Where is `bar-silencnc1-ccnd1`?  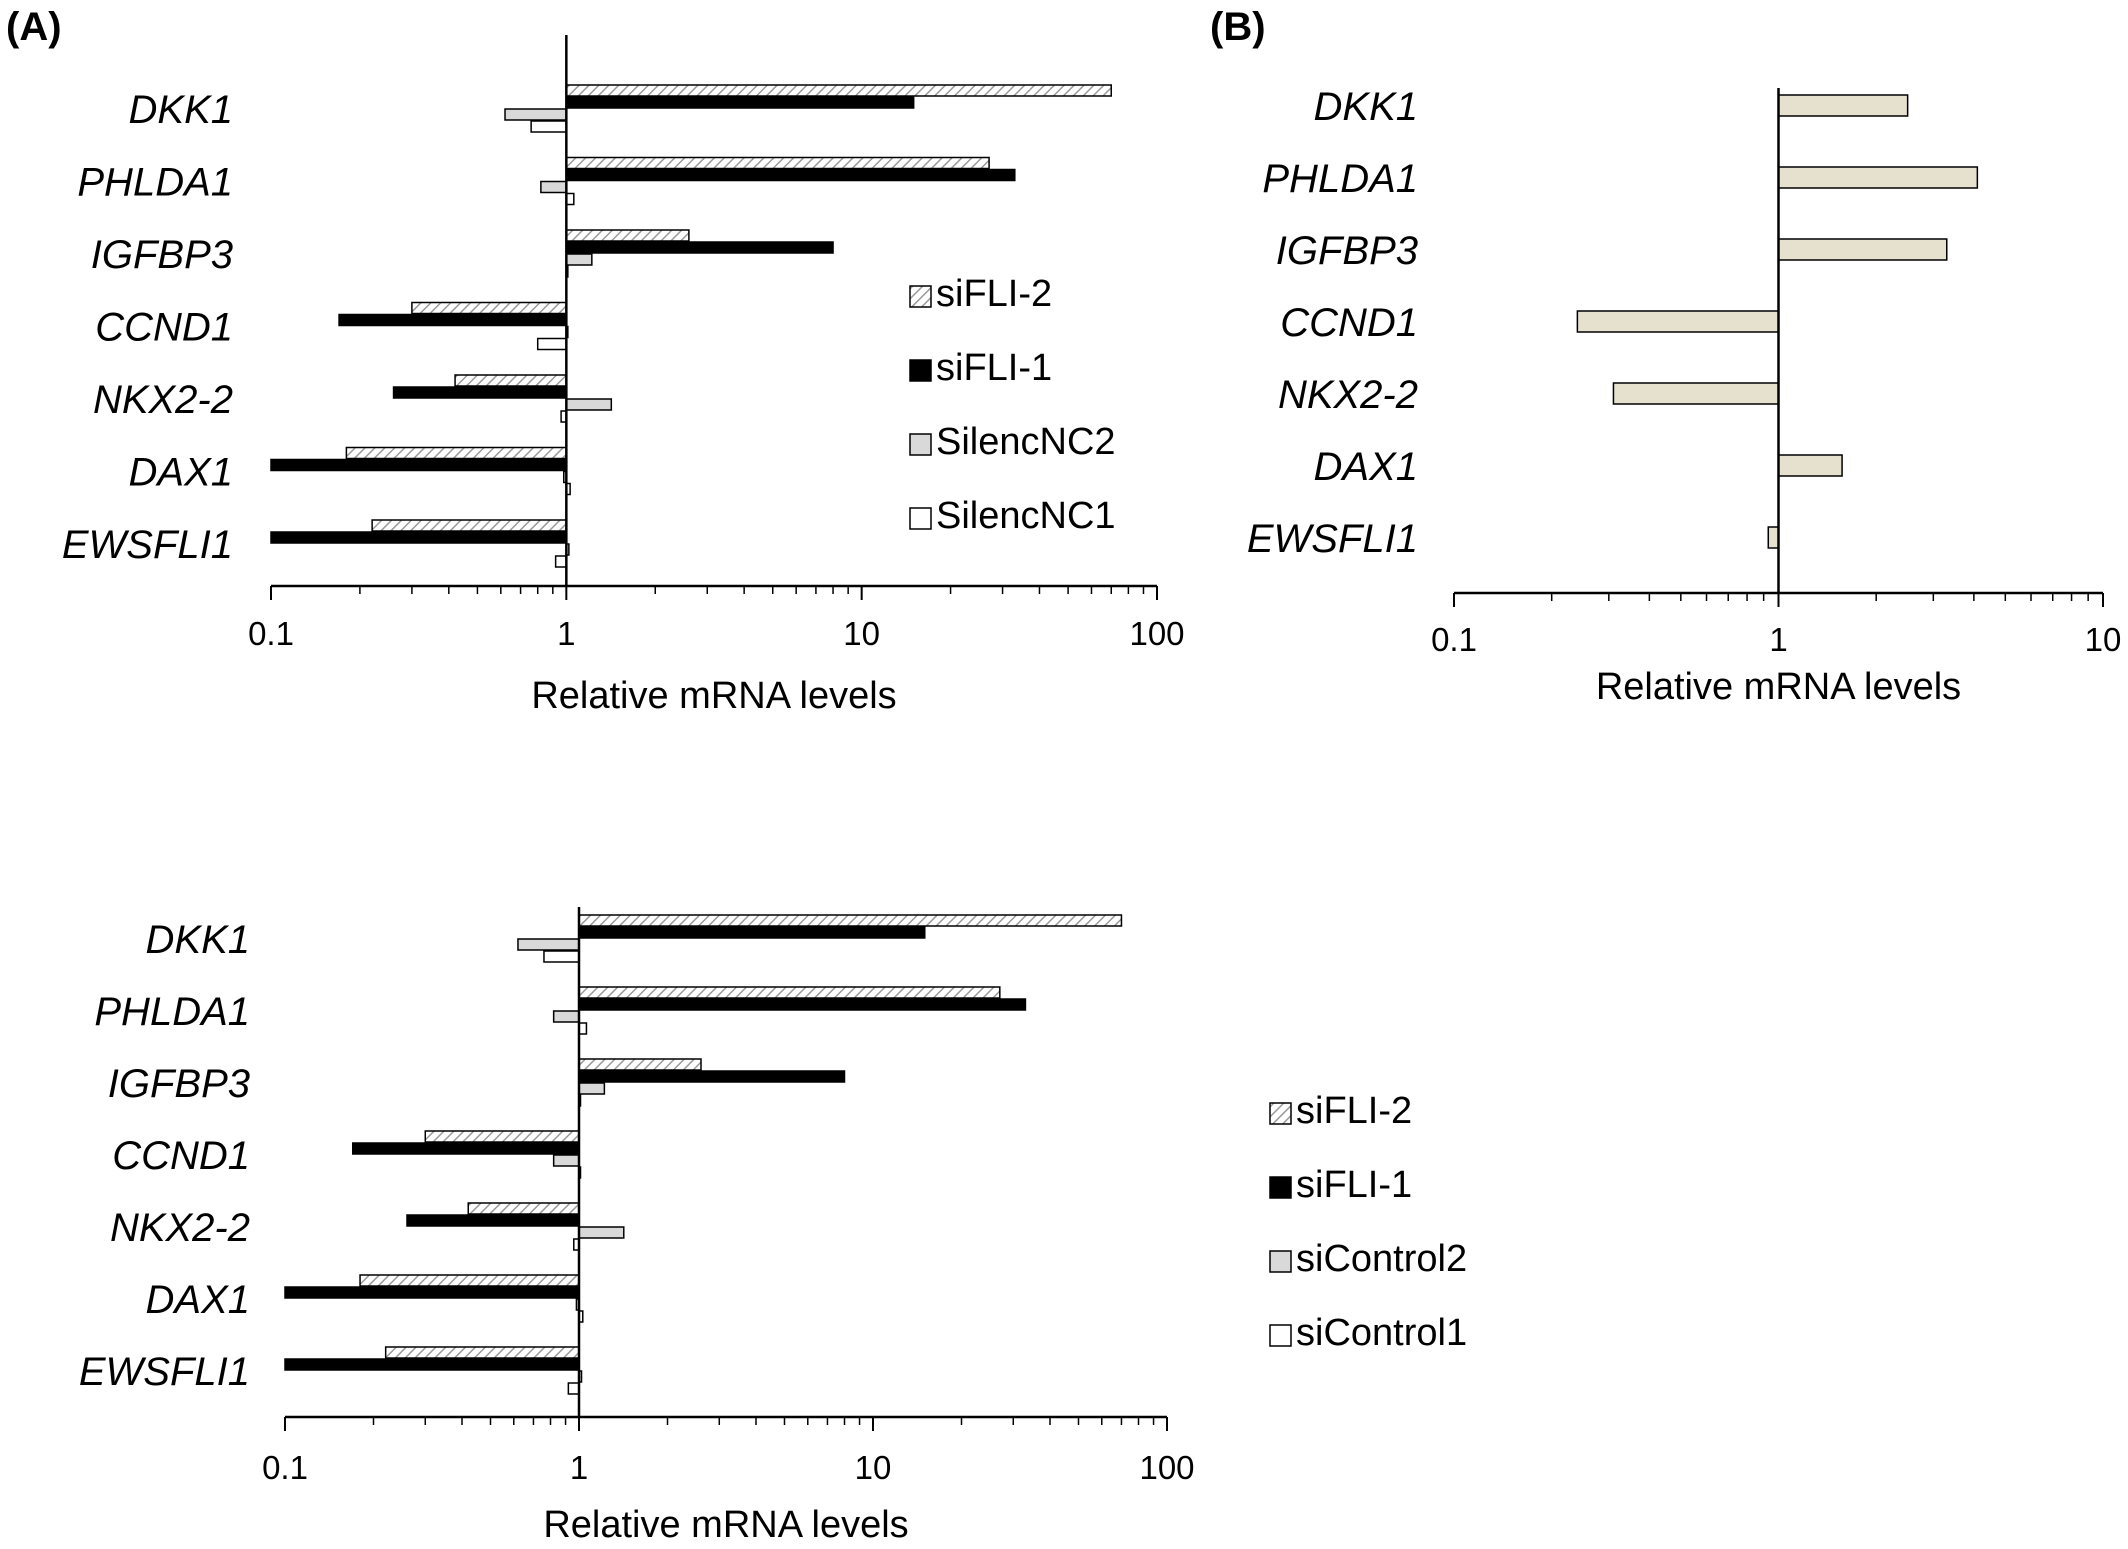 bar-silencnc1-ccnd1 is located at coordinates (552, 344).